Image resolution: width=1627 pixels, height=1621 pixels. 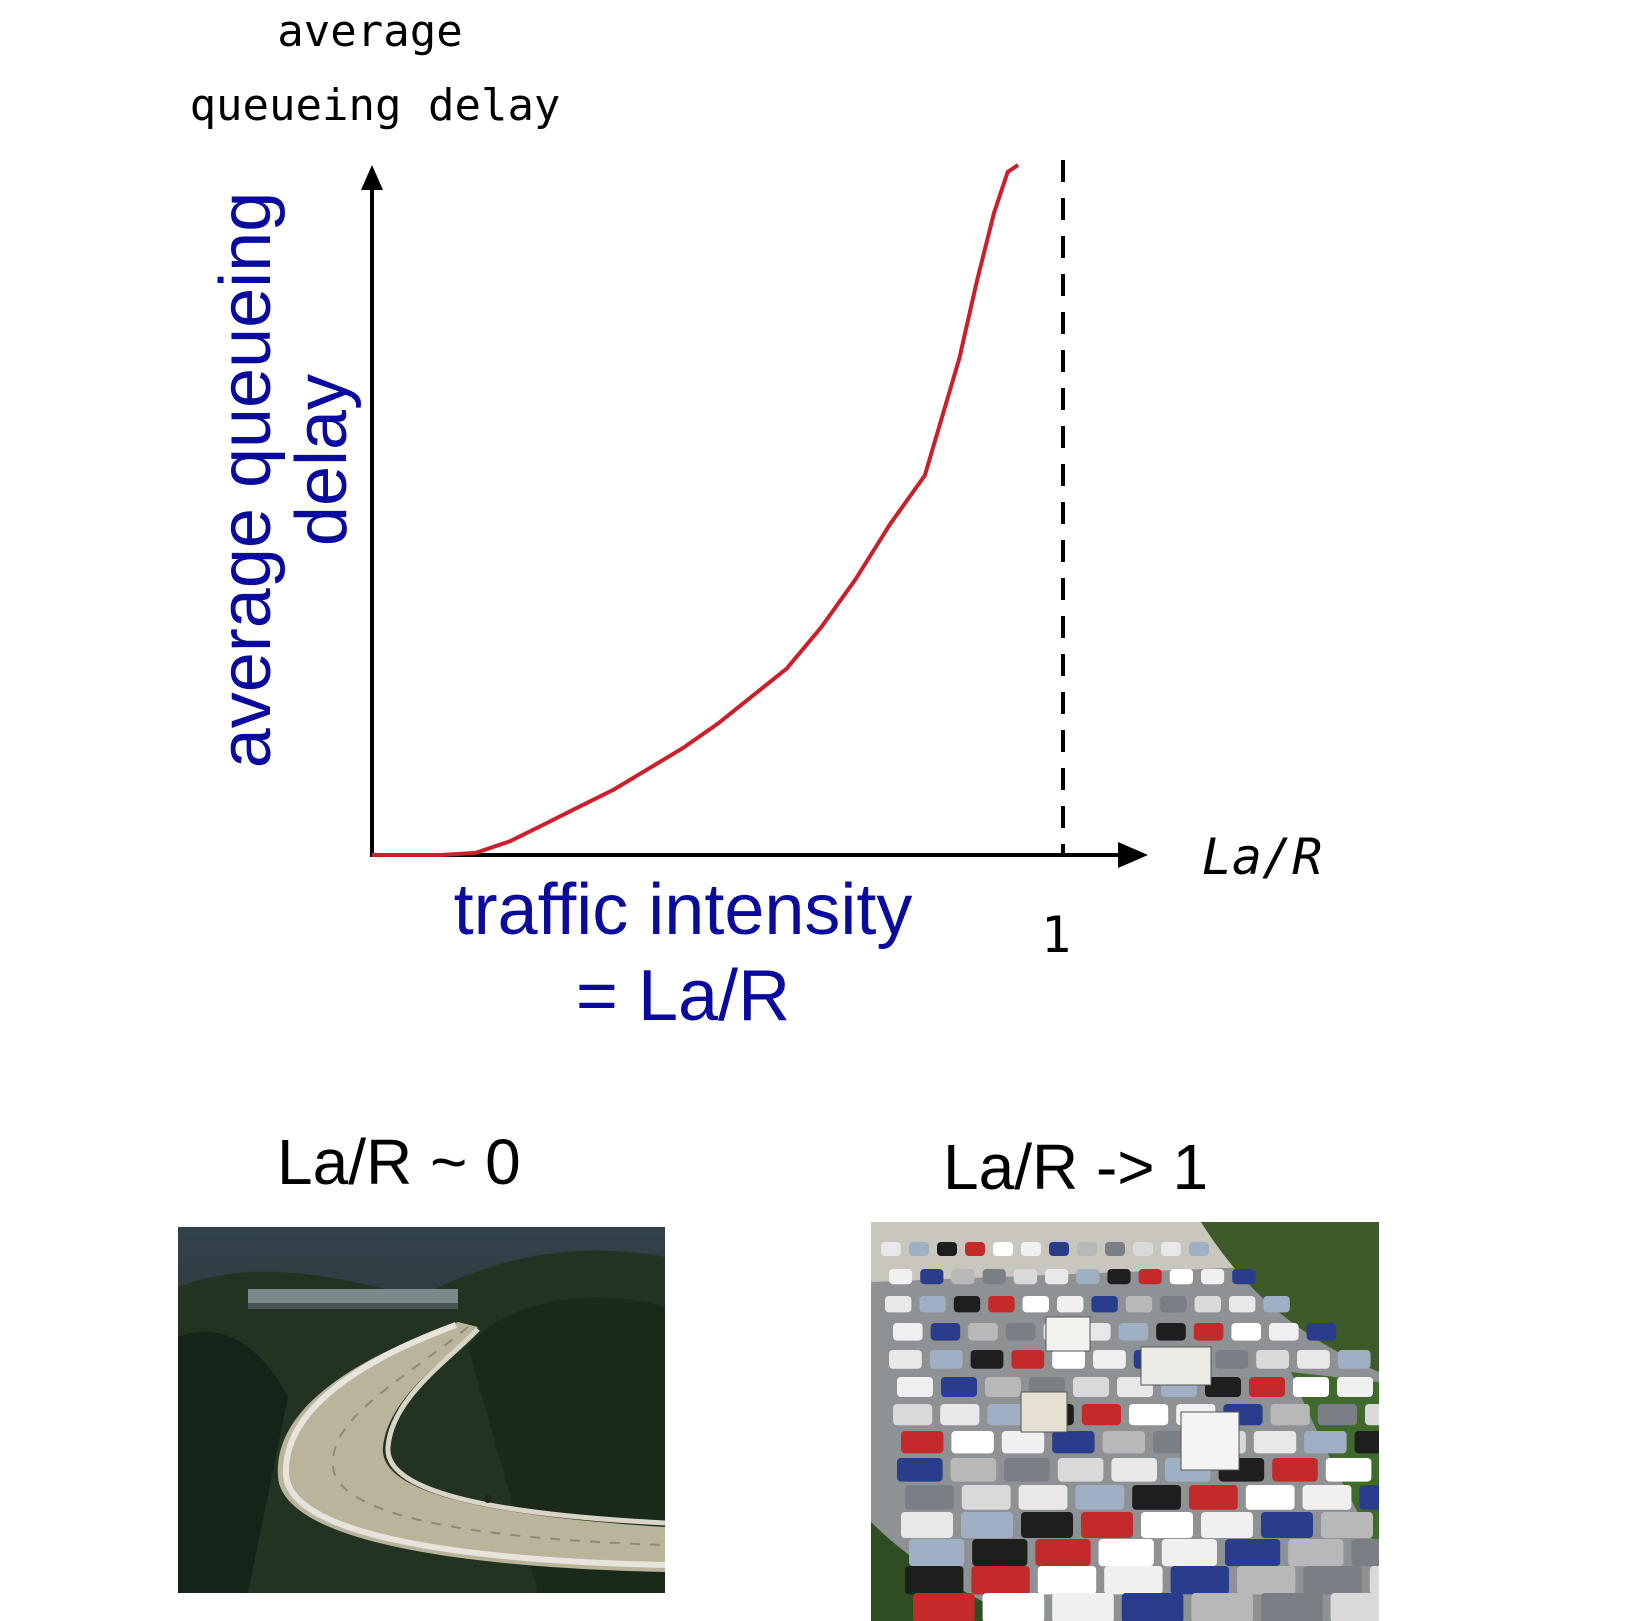 I want to click on caption-low-load: La/R ~ 0, so click(x=399, y=1162).